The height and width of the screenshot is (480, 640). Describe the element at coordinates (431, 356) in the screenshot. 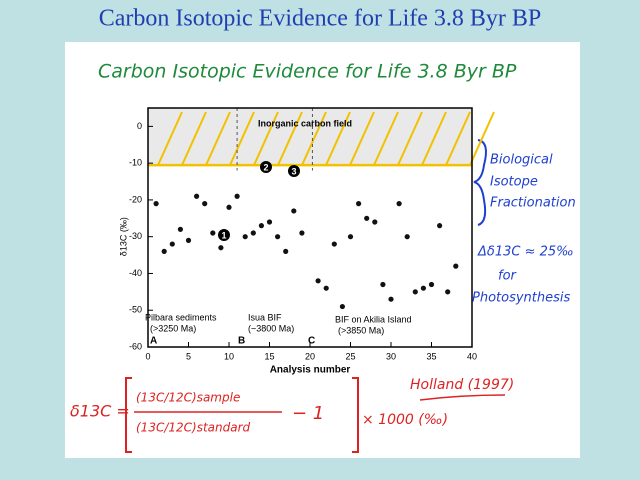

I see `x-tick-label: 35` at that location.